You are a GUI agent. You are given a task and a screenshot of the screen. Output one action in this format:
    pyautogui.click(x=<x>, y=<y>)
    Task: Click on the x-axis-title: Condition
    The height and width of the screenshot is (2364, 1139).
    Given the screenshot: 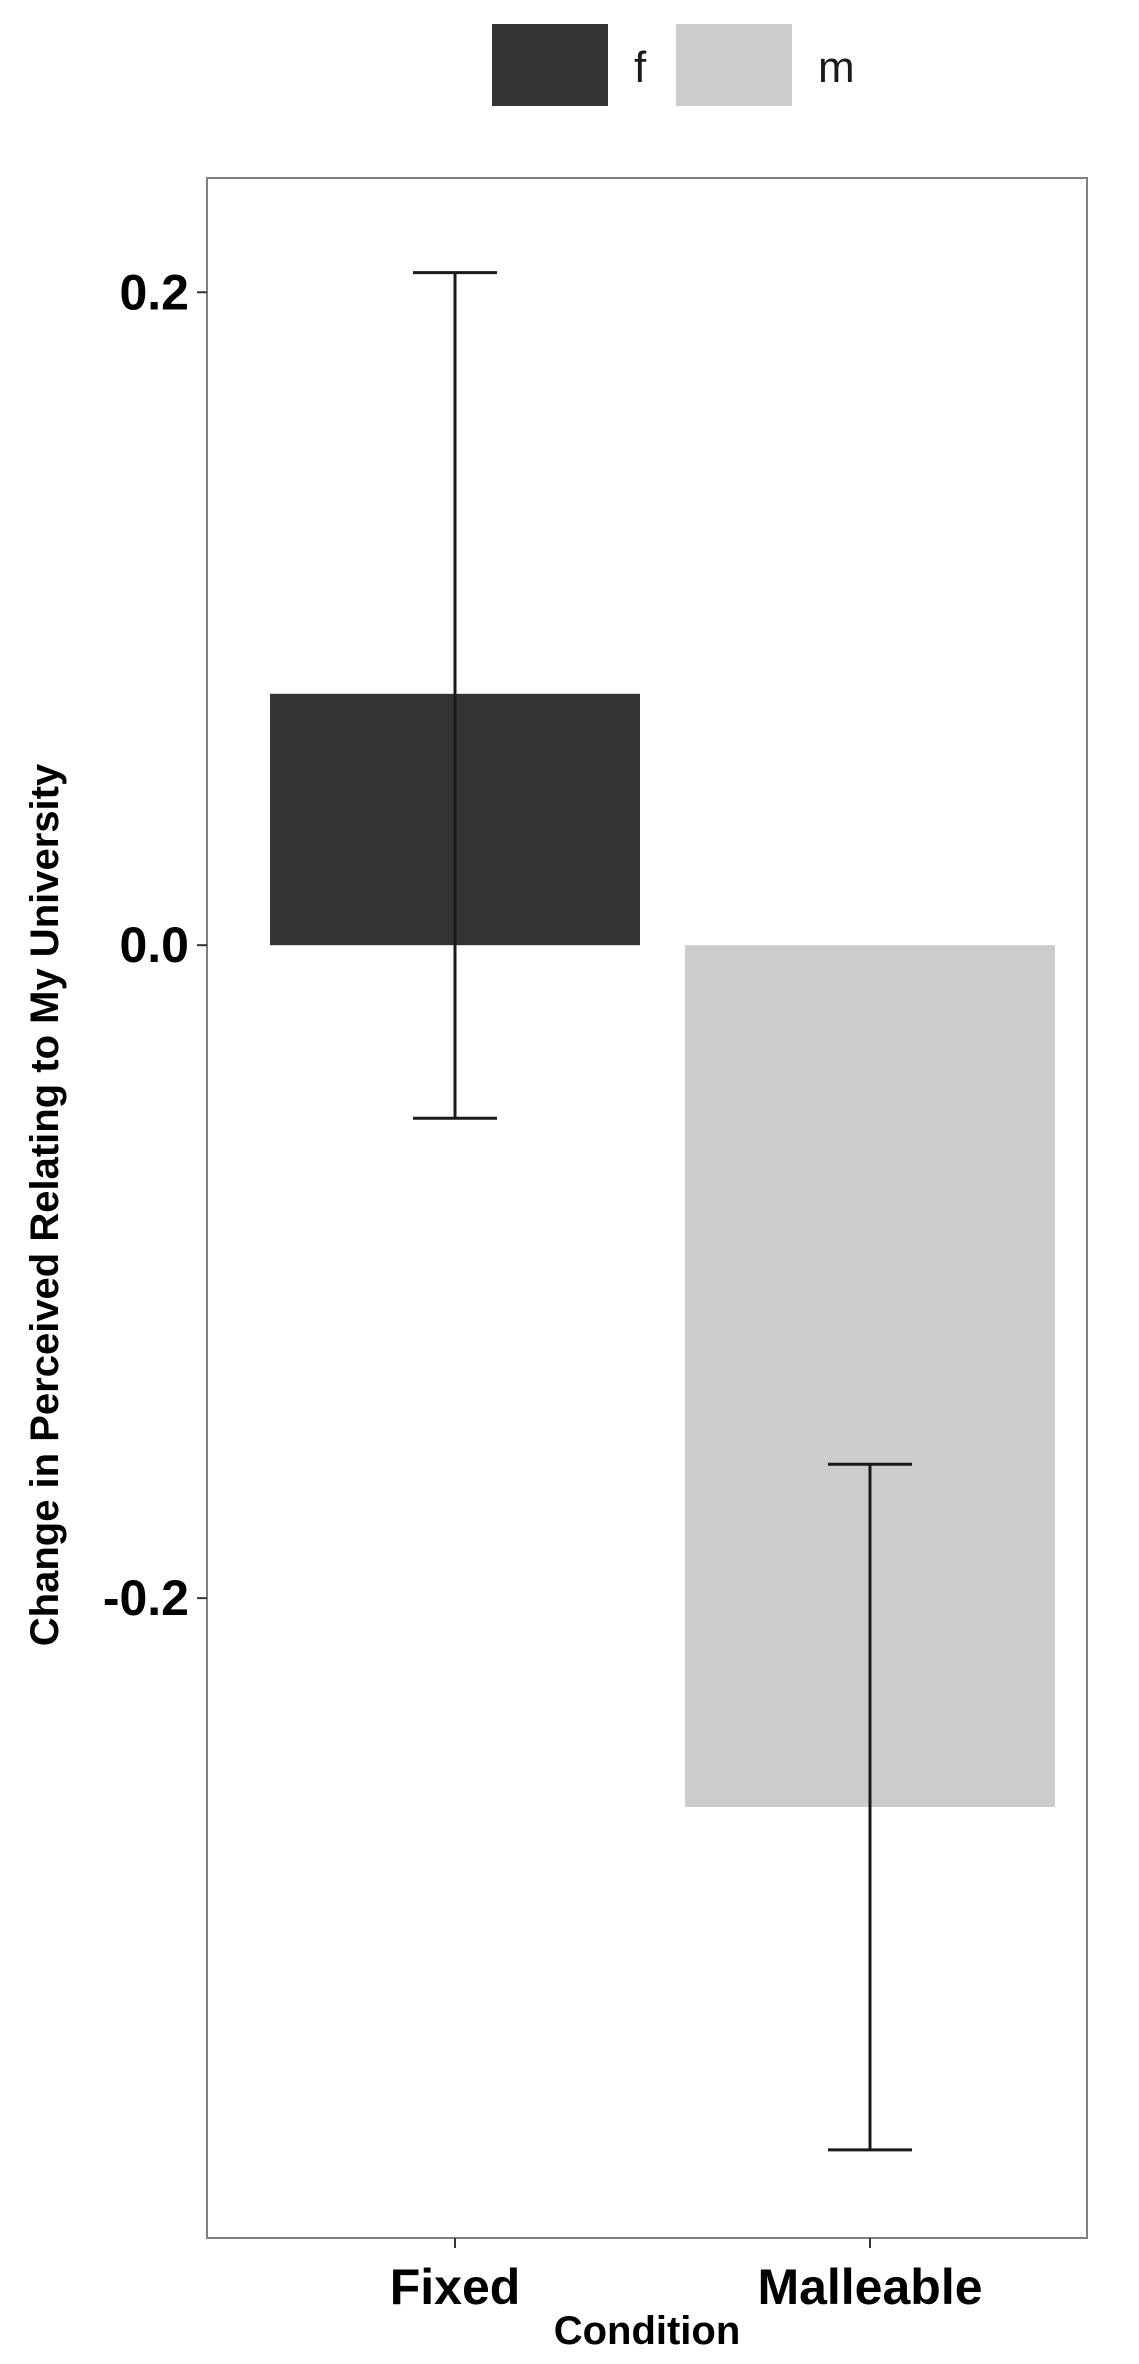 What is the action you would take?
    pyautogui.click(x=647, y=2331)
    